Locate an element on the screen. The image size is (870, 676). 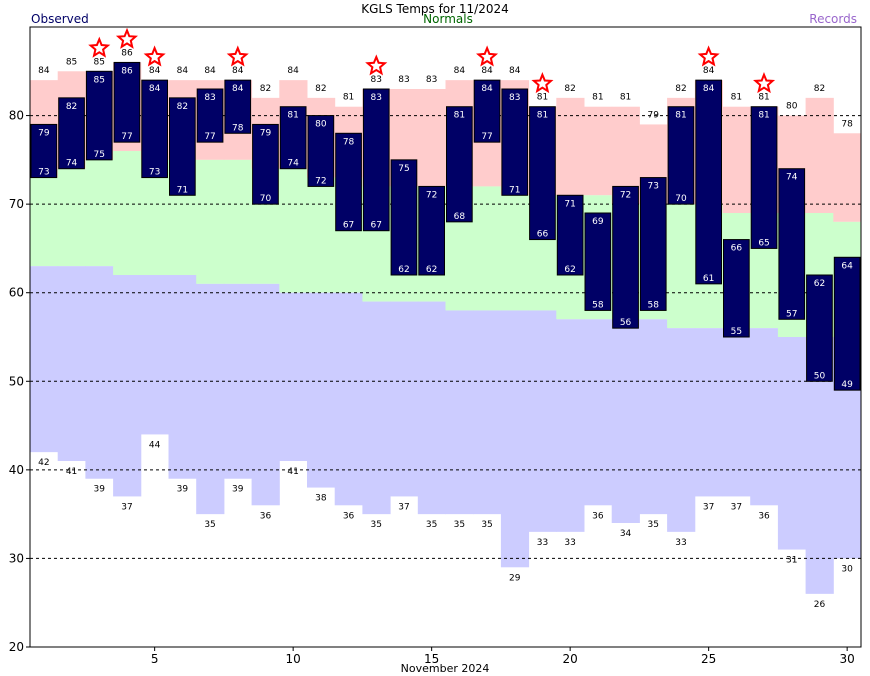
y-tick-label: 70 is located at coordinates (16, 204).